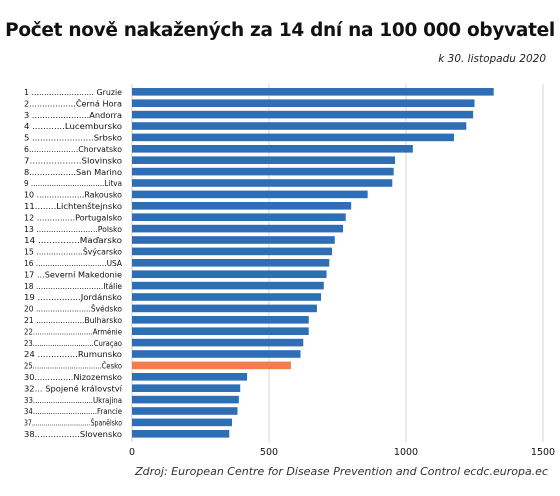  I want to click on category-label: 6....................Chorvatsko, so click(73, 149).